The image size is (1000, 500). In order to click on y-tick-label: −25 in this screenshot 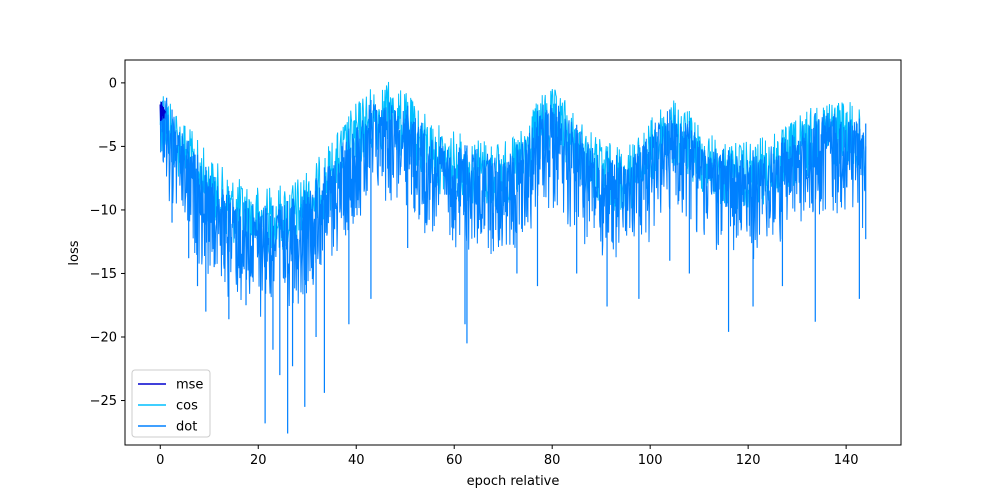, I will do `click(103, 401)`.